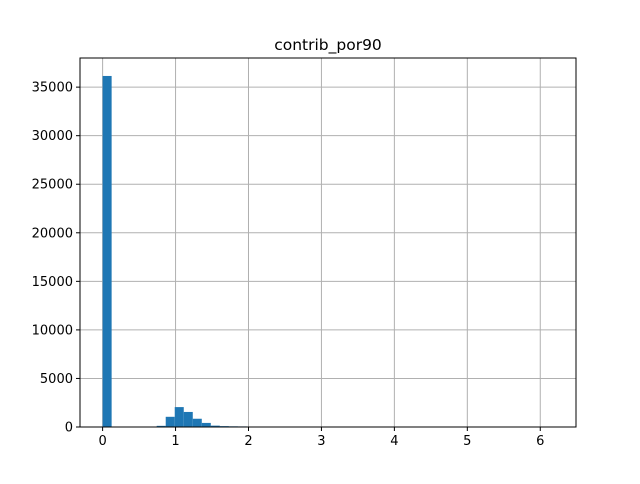  I want to click on x-tick-label: 4, so click(394, 441).